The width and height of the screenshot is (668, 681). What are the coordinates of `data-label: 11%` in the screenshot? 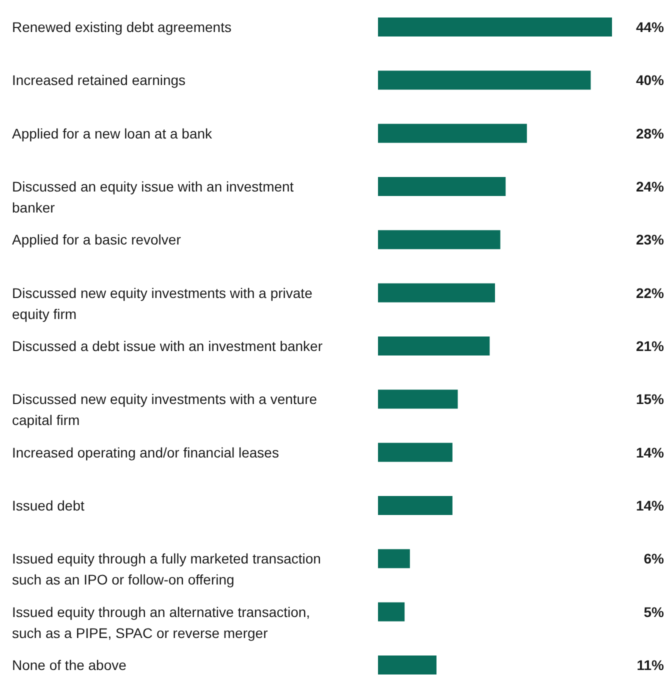 It's located at (650, 665).